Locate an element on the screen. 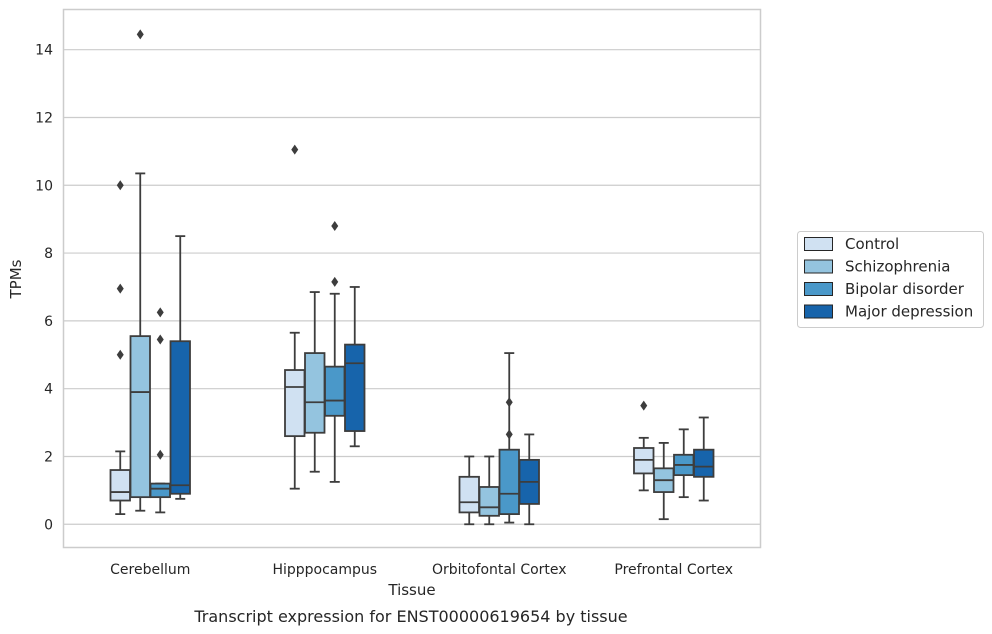  y-tick-labels: 0 2 4 6 8 10 12 14 is located at coordinates (44, 288).